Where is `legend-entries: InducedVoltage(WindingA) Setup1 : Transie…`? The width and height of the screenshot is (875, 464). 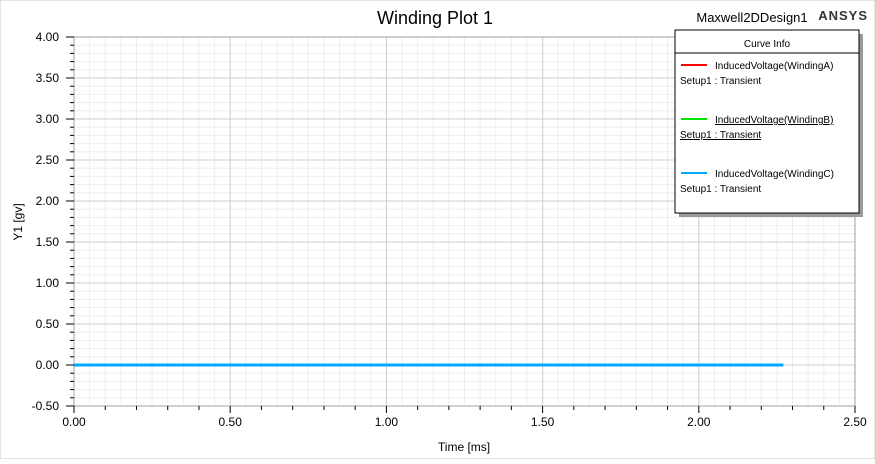
legend-entries: InducedVoltage(WindingA) Setup1 : Transie… is located at coordinates (757, 128).